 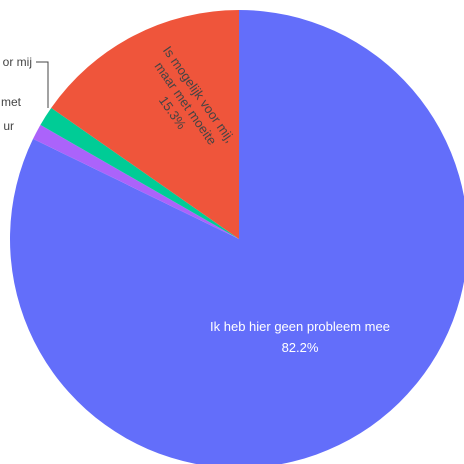 I want to click on blue-label-line1: Ik heb hier geen probleem mee, so click(x=300, y=326).